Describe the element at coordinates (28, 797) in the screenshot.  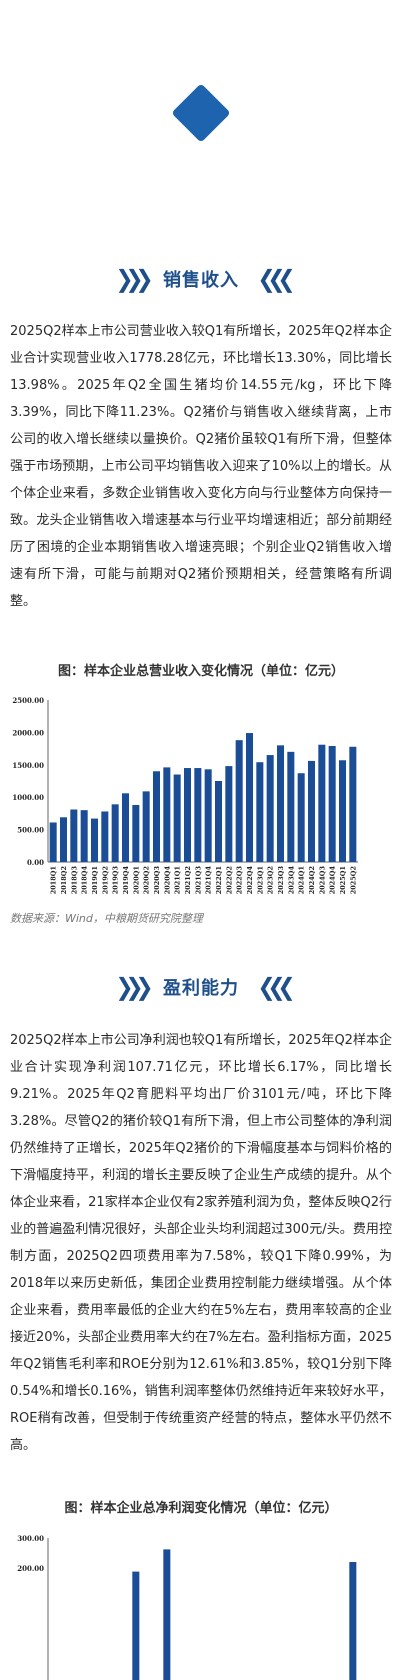
I see `y-tick-label: 1000.00` at that location.